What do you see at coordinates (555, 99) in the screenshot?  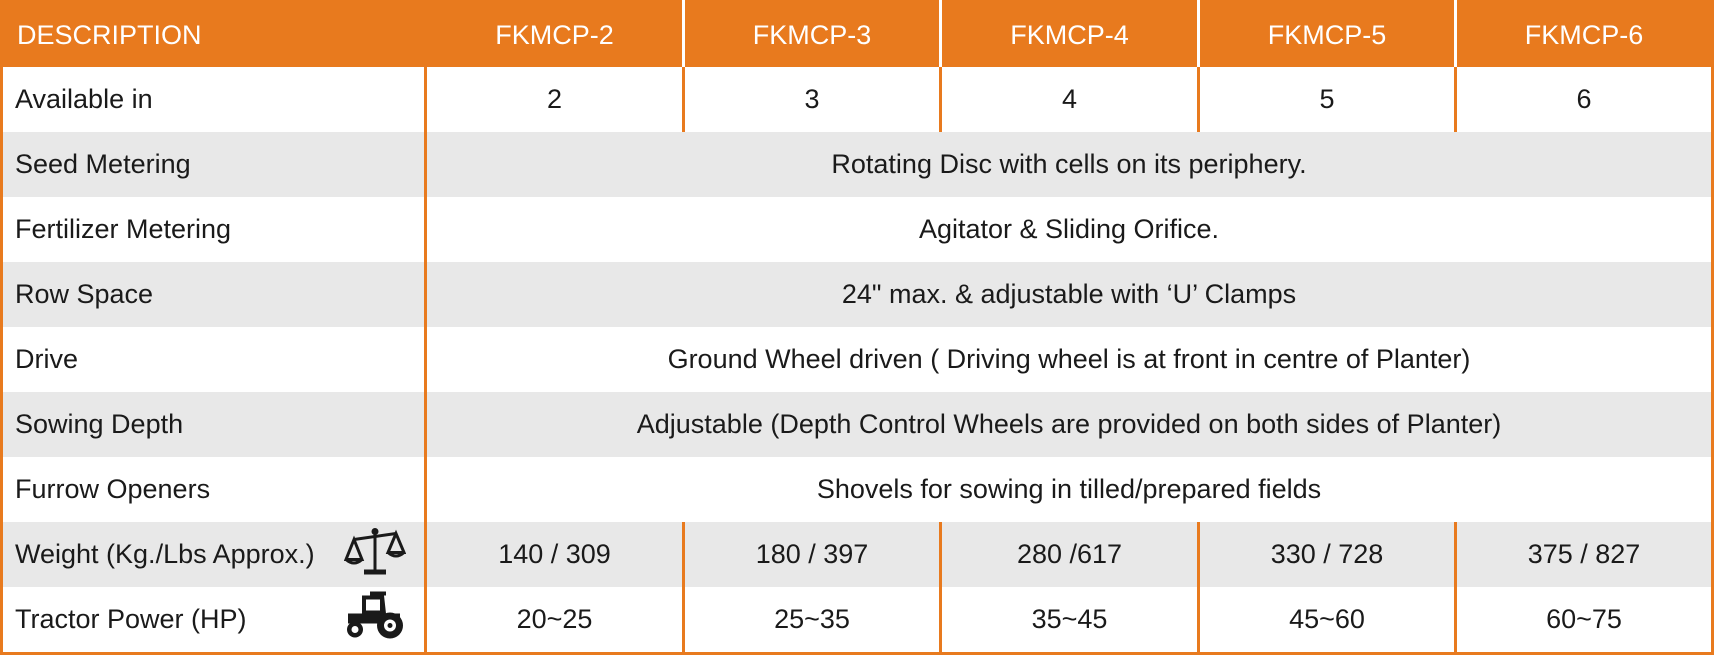 I see `cell-value: 2` at bounding box center [555, 99].